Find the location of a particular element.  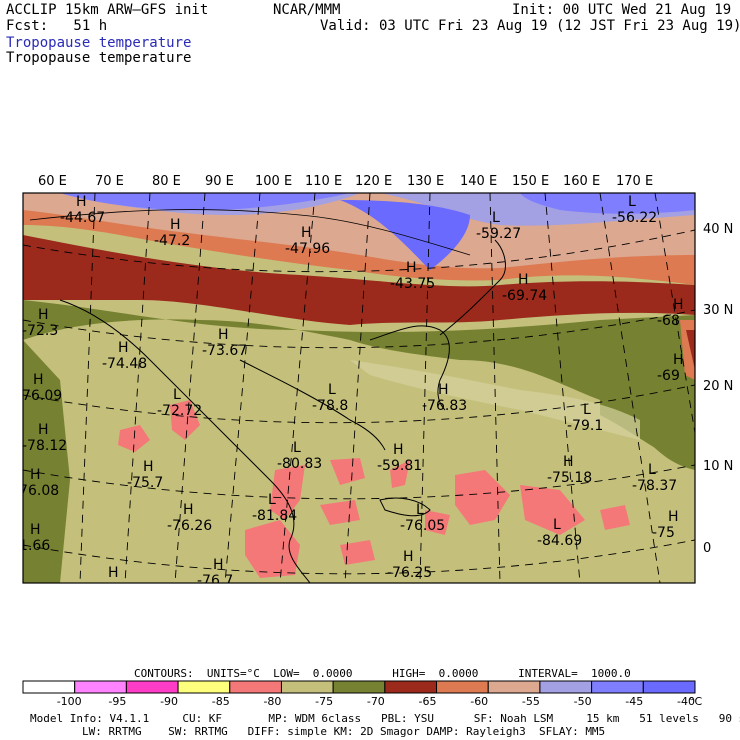

pressure-center: H-75.7 is located at coordinates (145, 475).